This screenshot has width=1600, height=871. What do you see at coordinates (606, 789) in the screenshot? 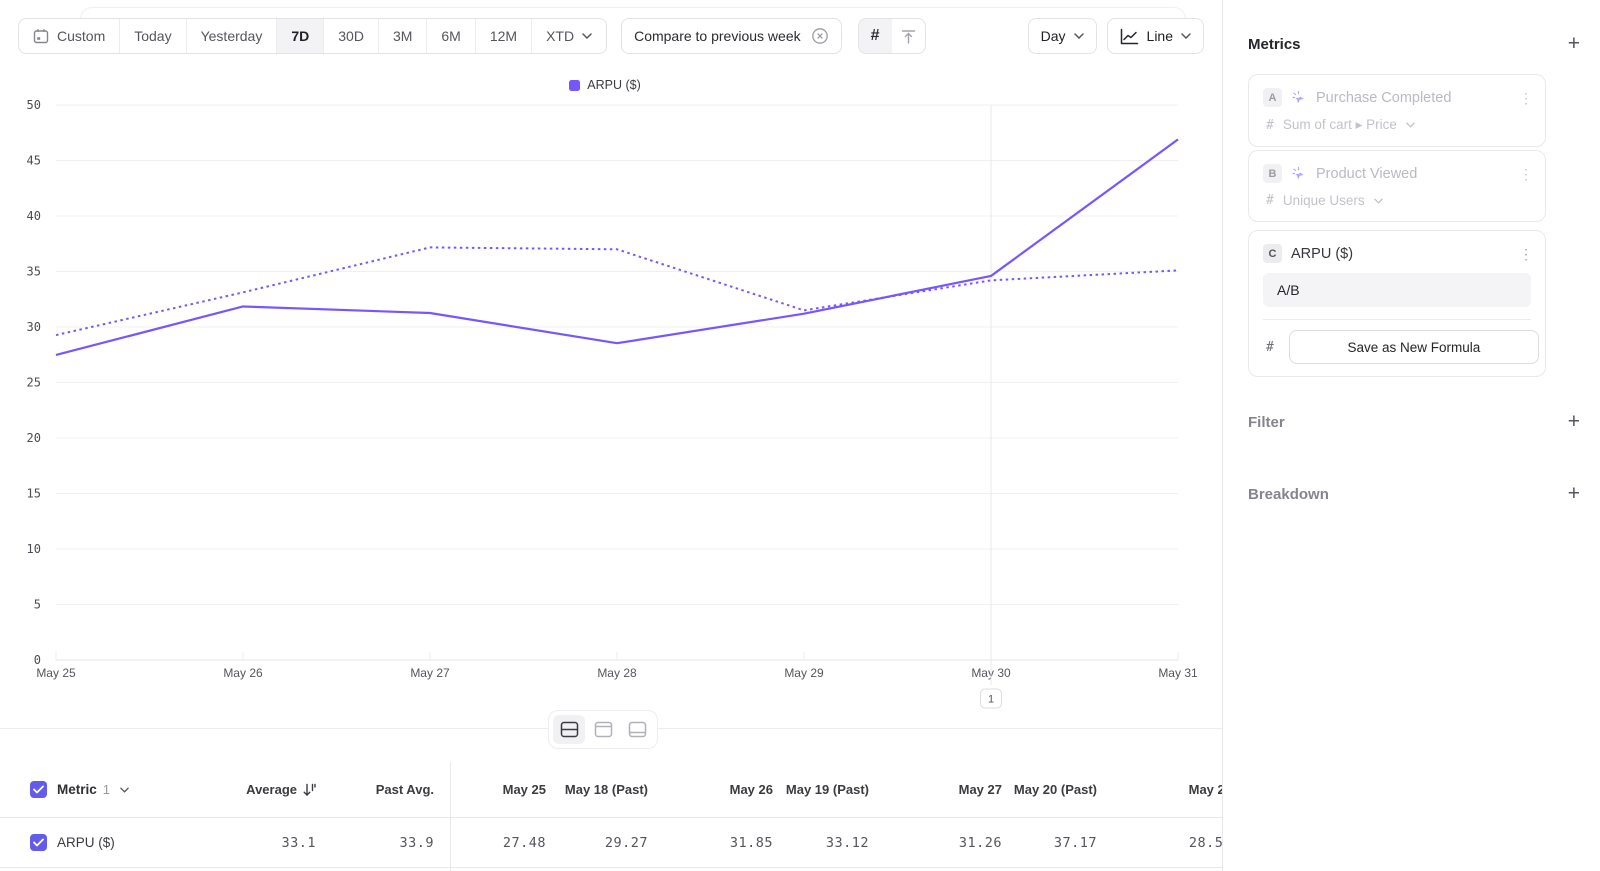
I see `column-header-may18: May 18 (Past)` at bounding box center [606, 789].